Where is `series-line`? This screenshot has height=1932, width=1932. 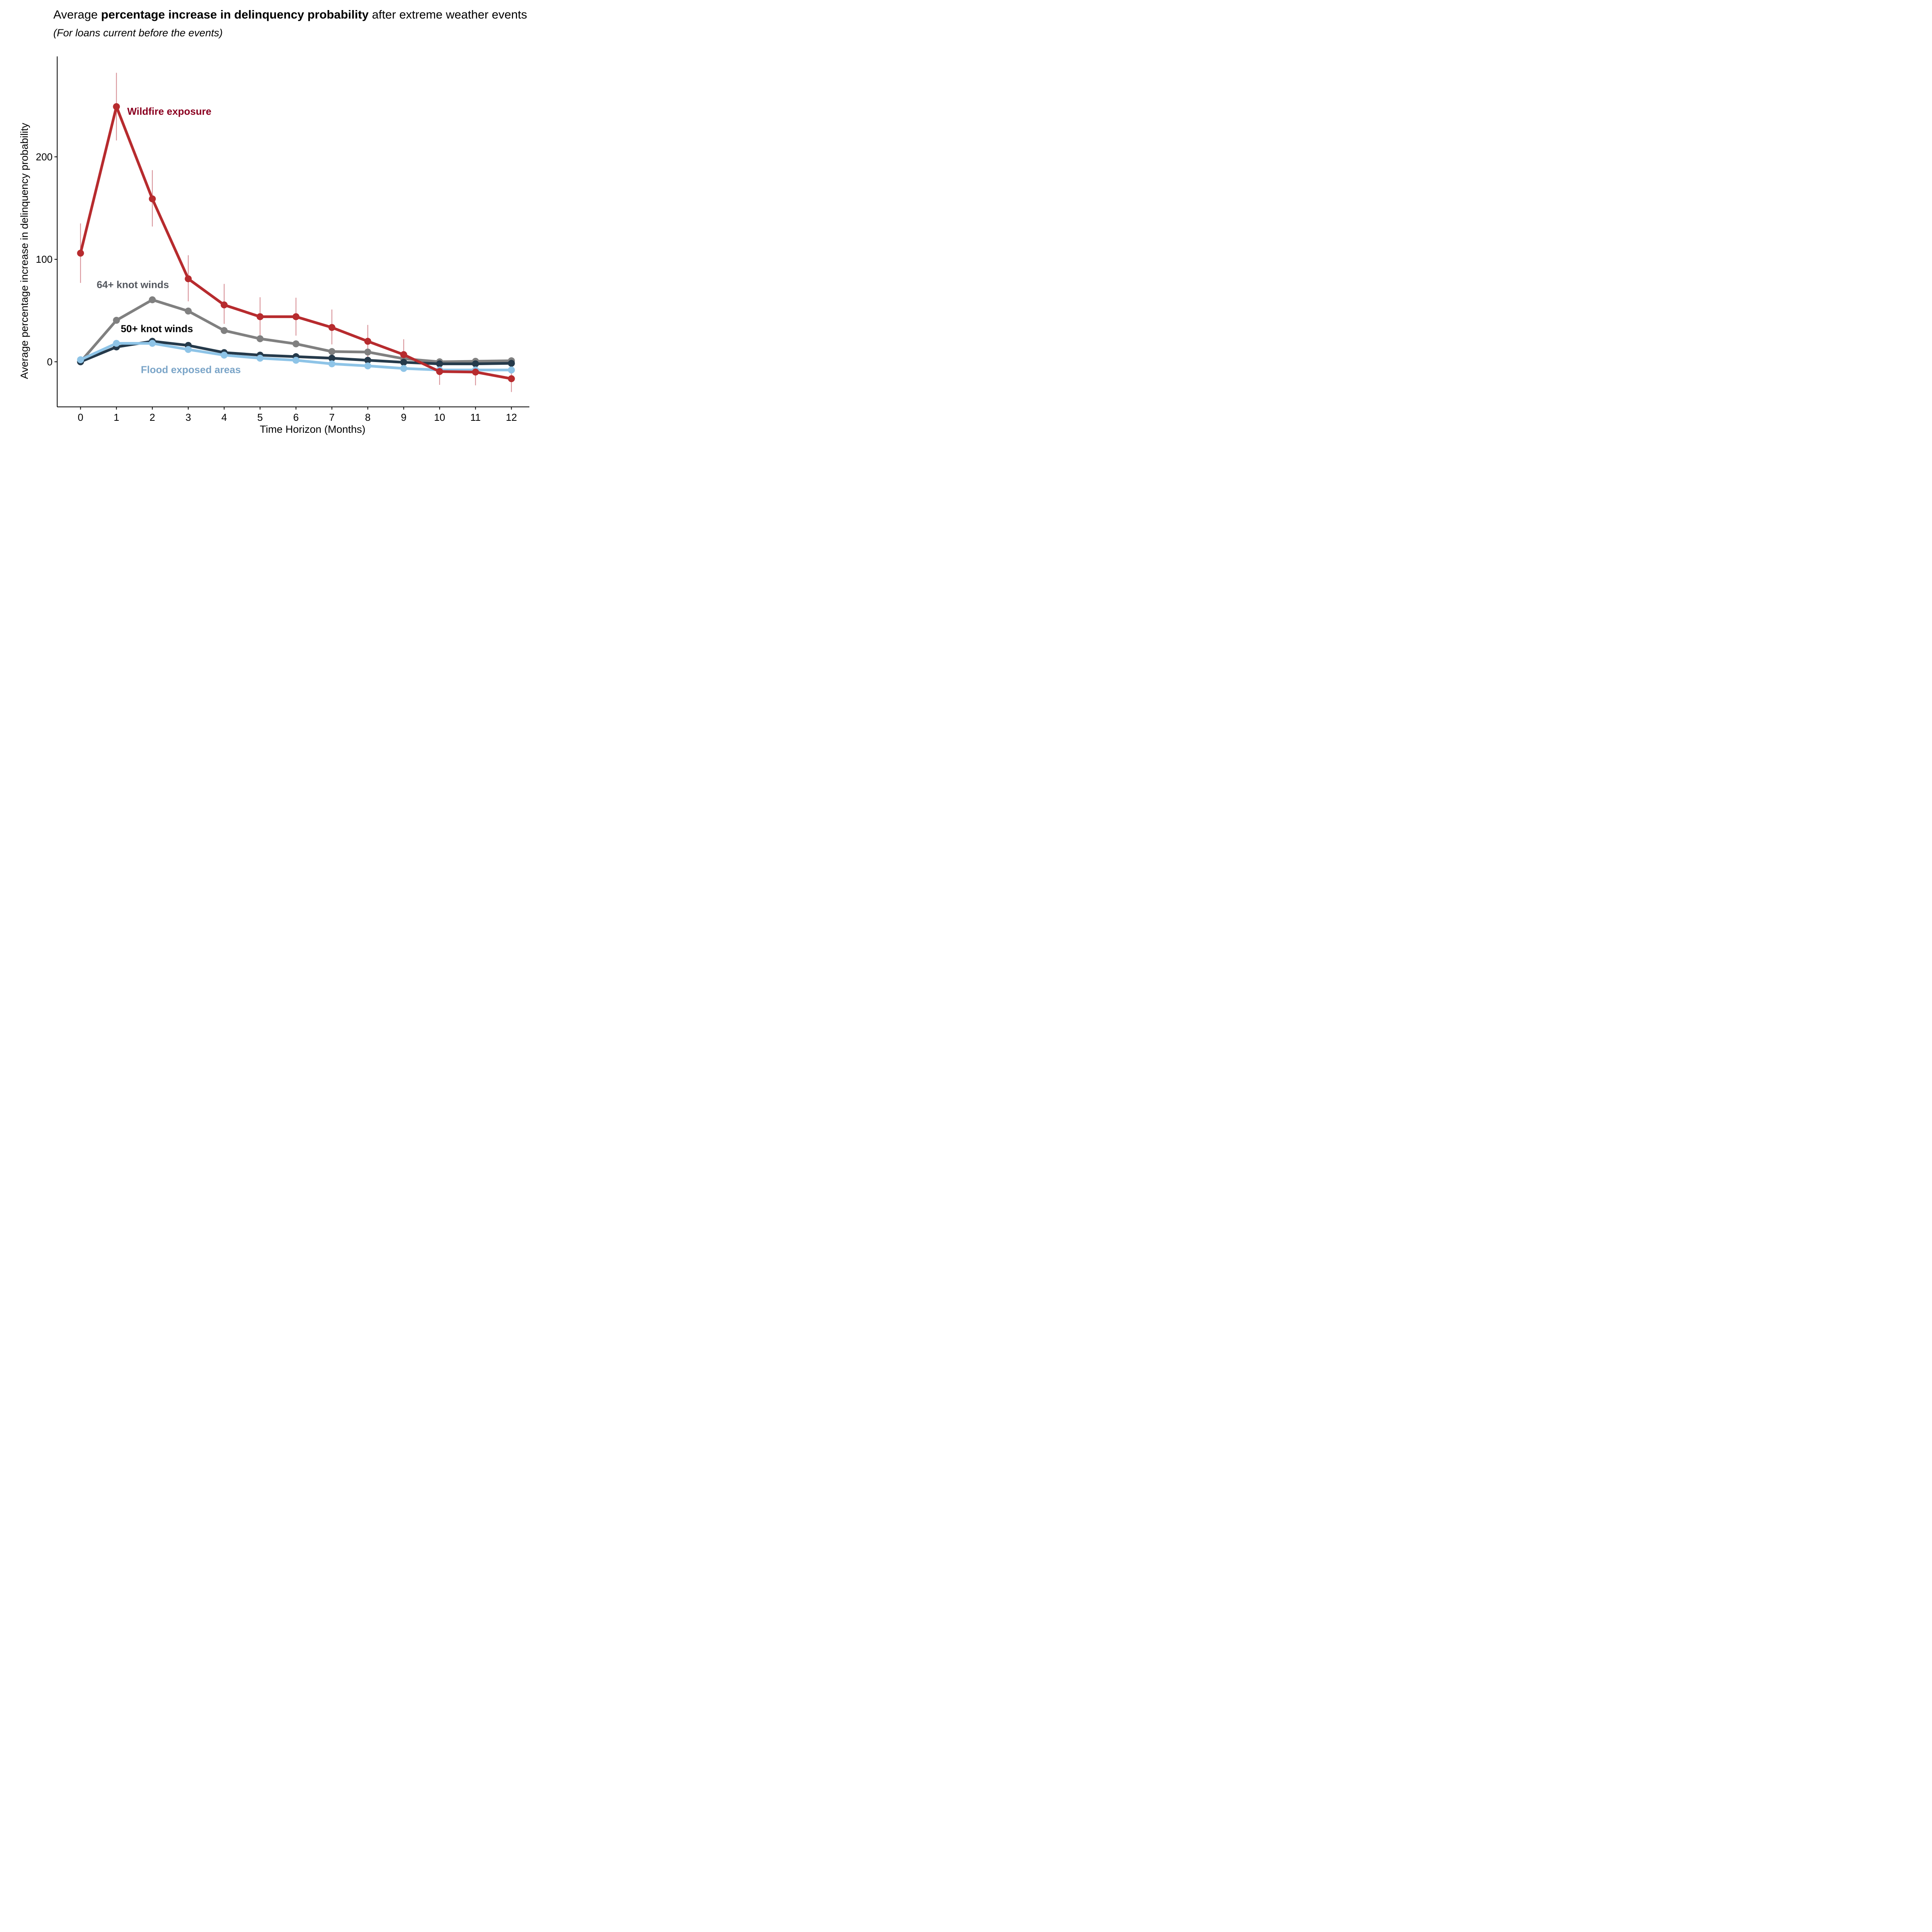 series-line is located at coordinates (296, 243).